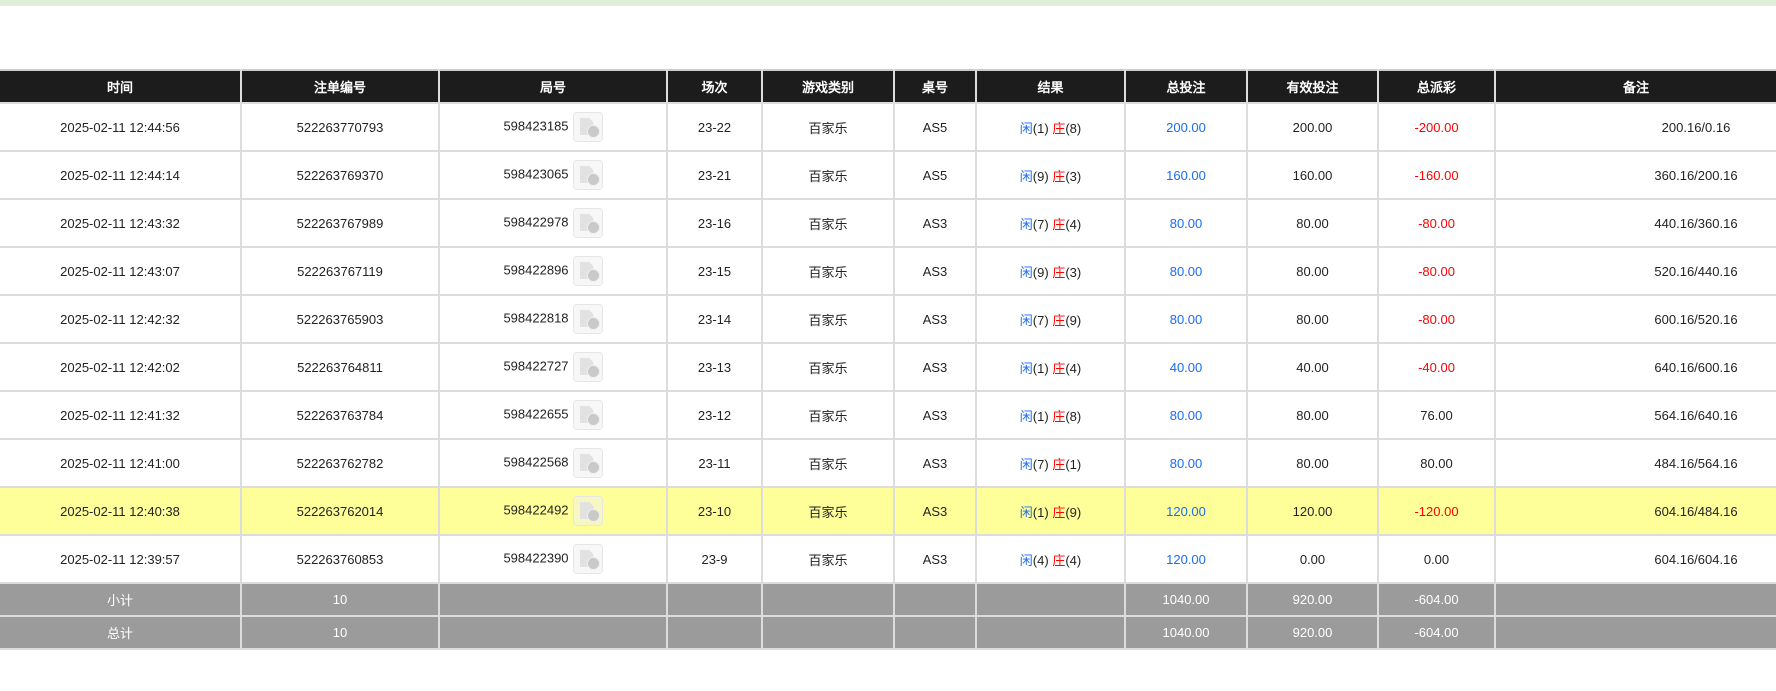 The width and height of the screenshot is (1776, 691). What do you see at coordinates (1312, 599) in the screenshot?
I see `subtotal-valid-bet: 920.00` at bounding box center [1312, 599].